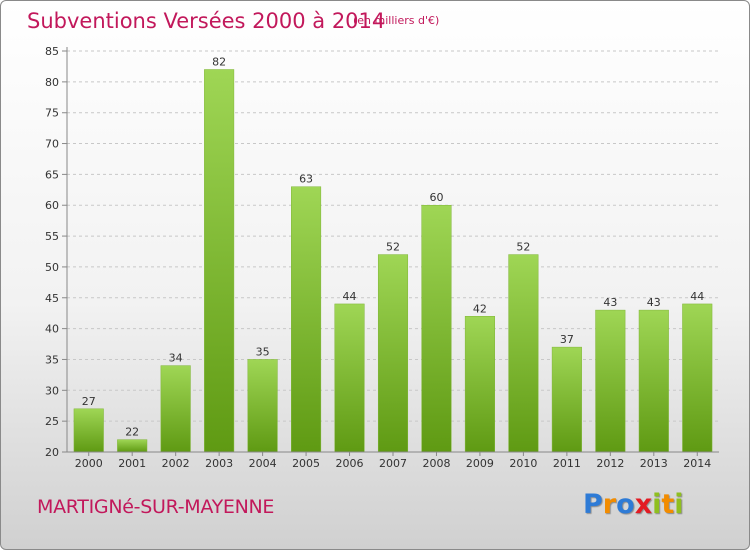  Describe the element at coordinates (436, 328) in the screenshot. I see `bar-2008` at that location.